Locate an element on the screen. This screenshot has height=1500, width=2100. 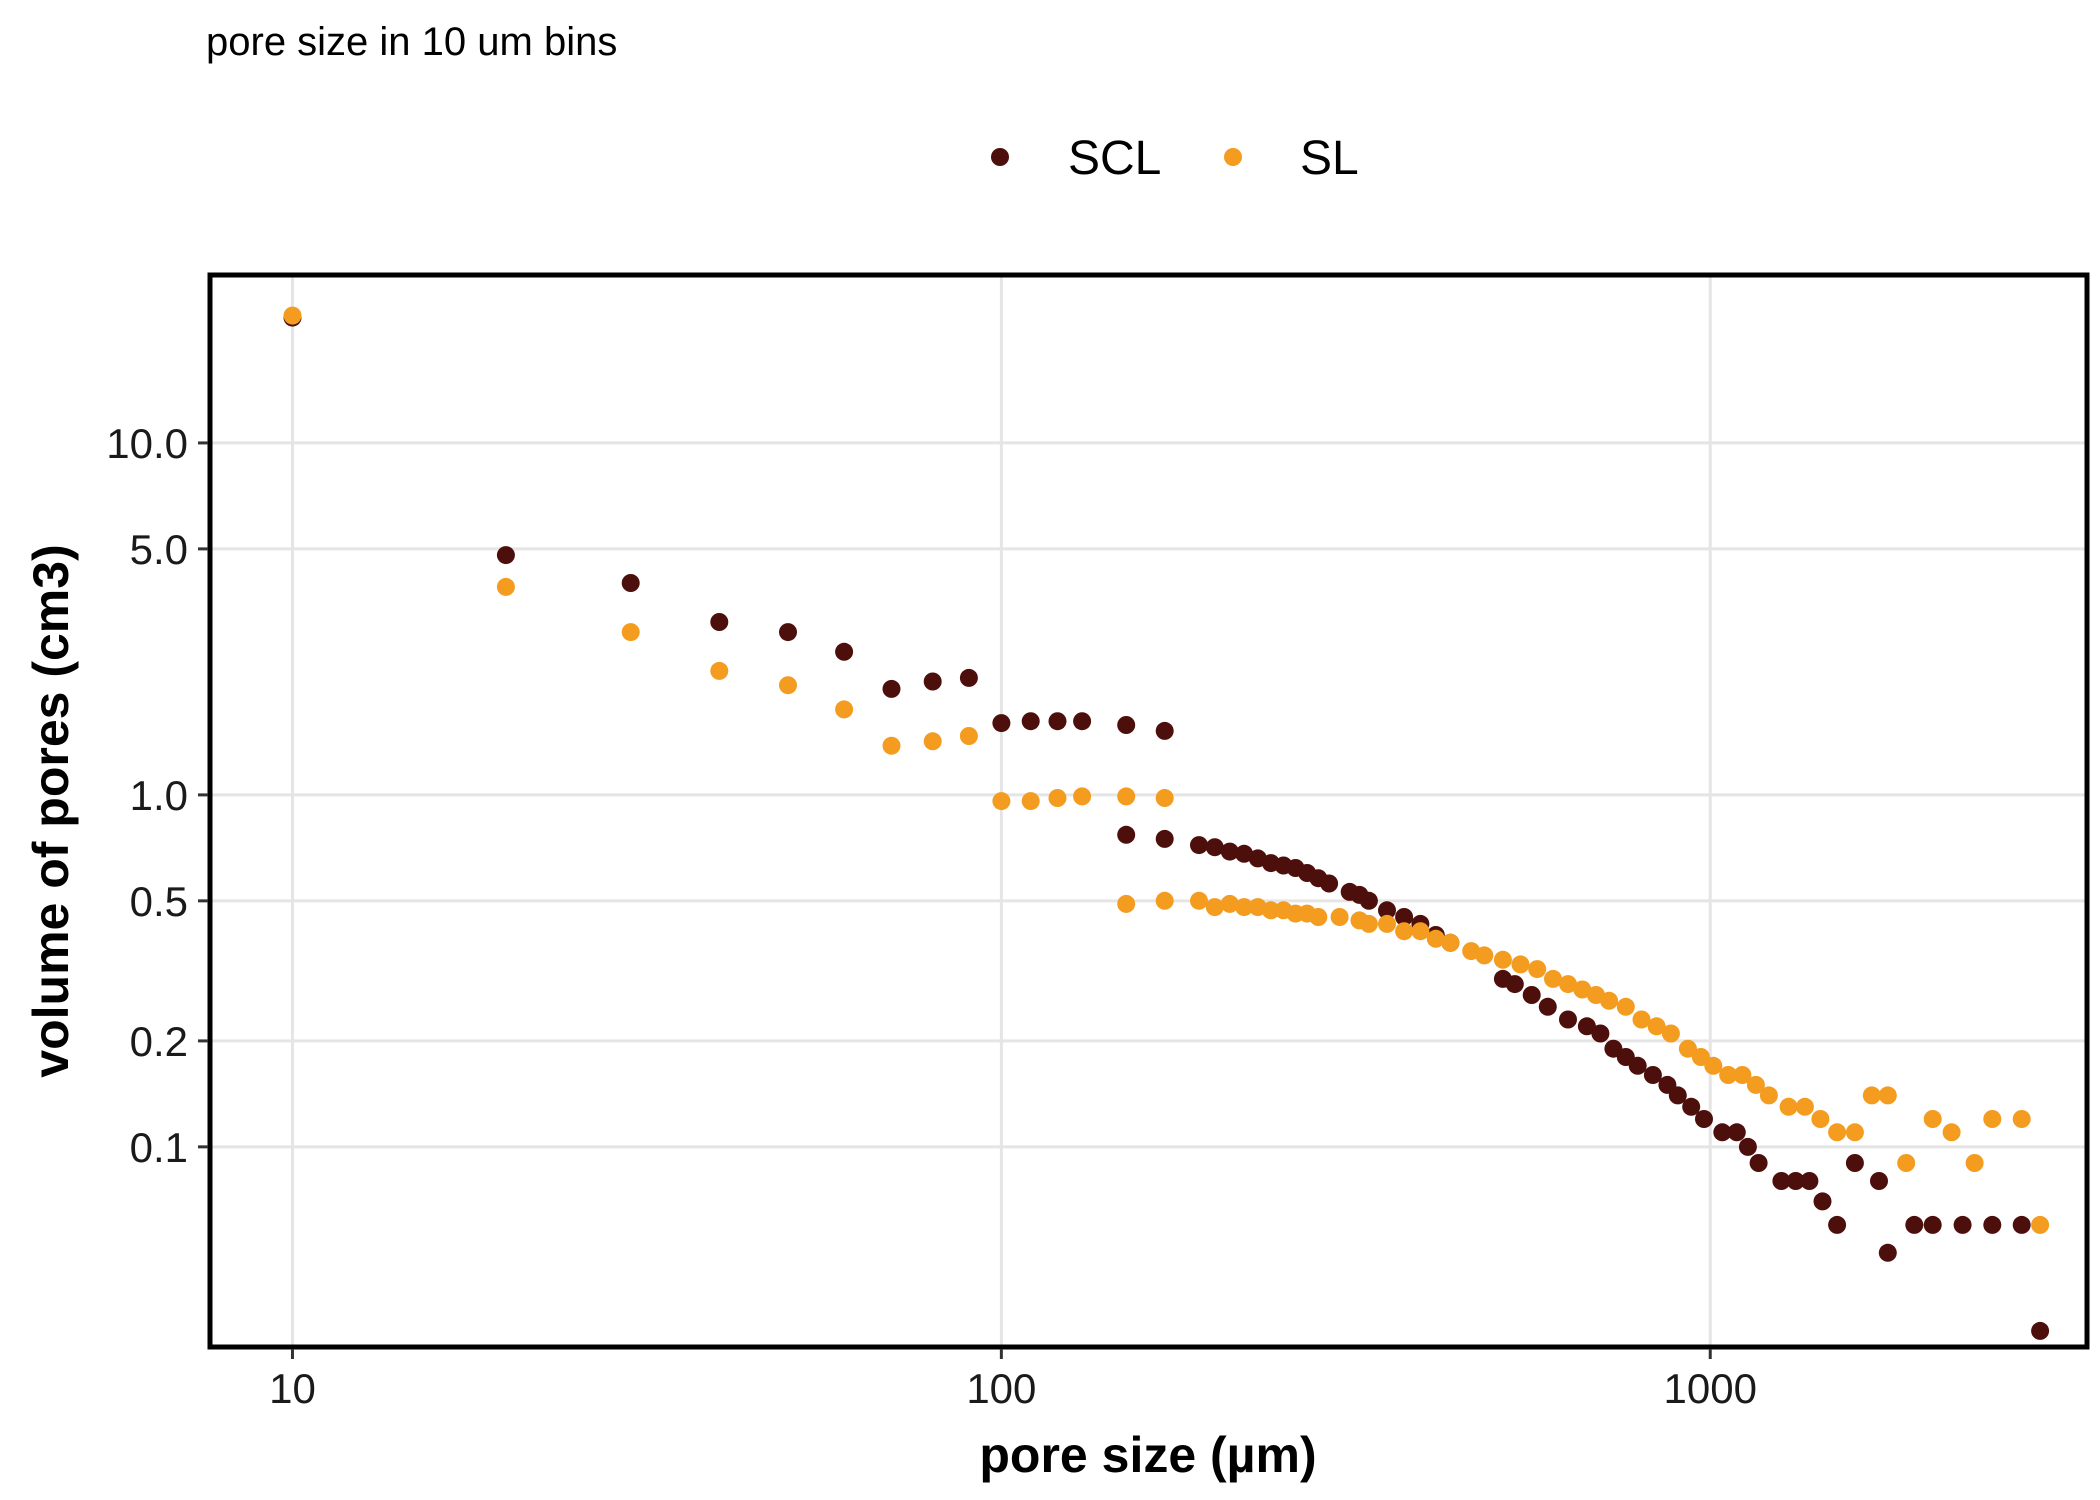
legend-label-scl: SCL is located at coordinates (1114, 158).